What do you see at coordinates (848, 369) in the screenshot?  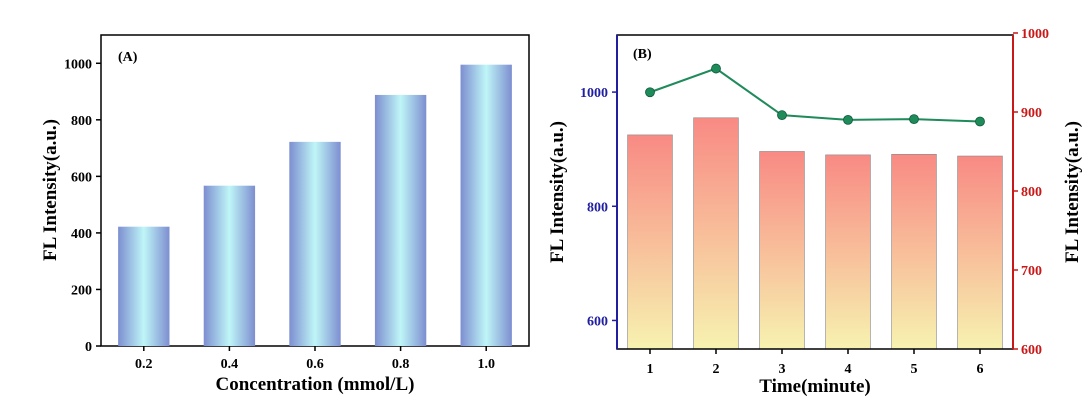 I see `chart-b-xtick-label: 4` at bounding box center [848, 369].